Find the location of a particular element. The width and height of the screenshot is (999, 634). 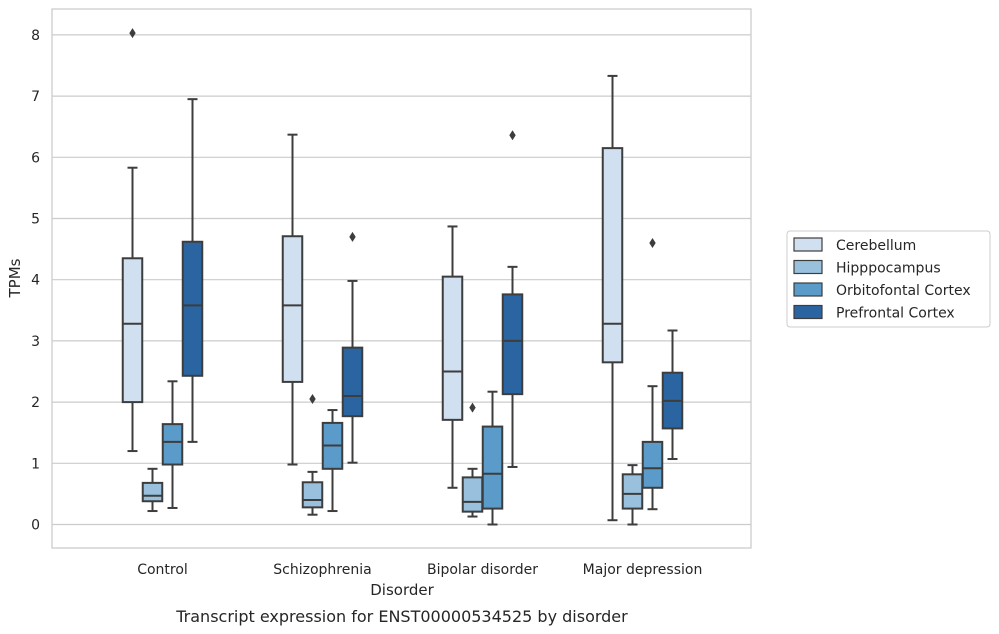

y-tick-label-6: 6 is located at coordinates (35, 158).